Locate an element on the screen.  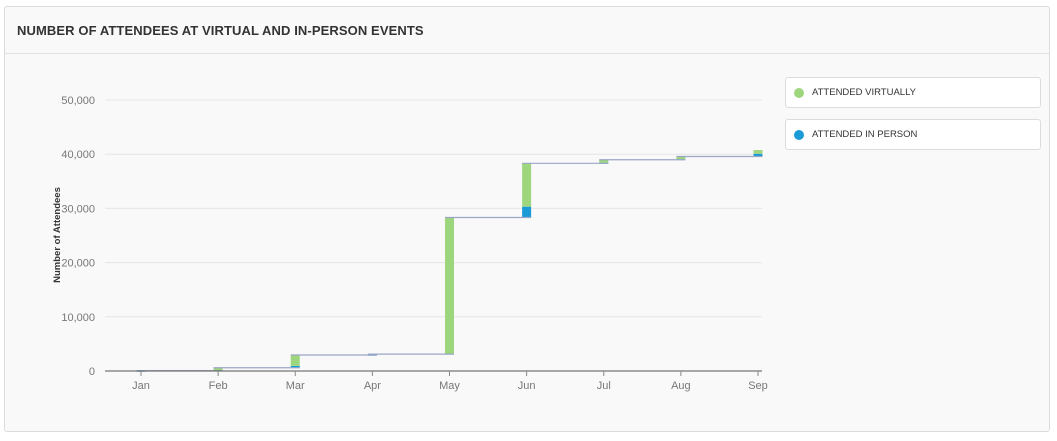
x-tick-label: Jul is located at coordinates (604, 386).